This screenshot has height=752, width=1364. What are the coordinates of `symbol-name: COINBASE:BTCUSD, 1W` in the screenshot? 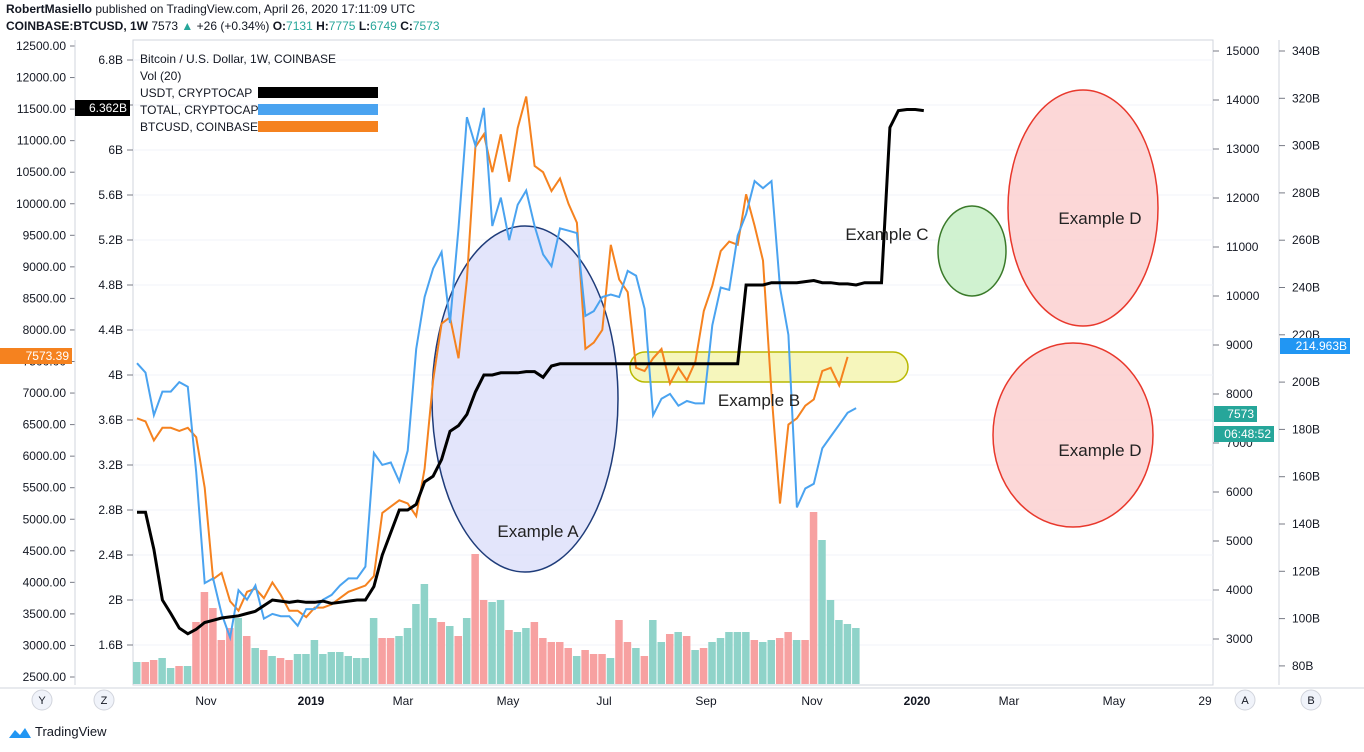 It's located at (77, 26).